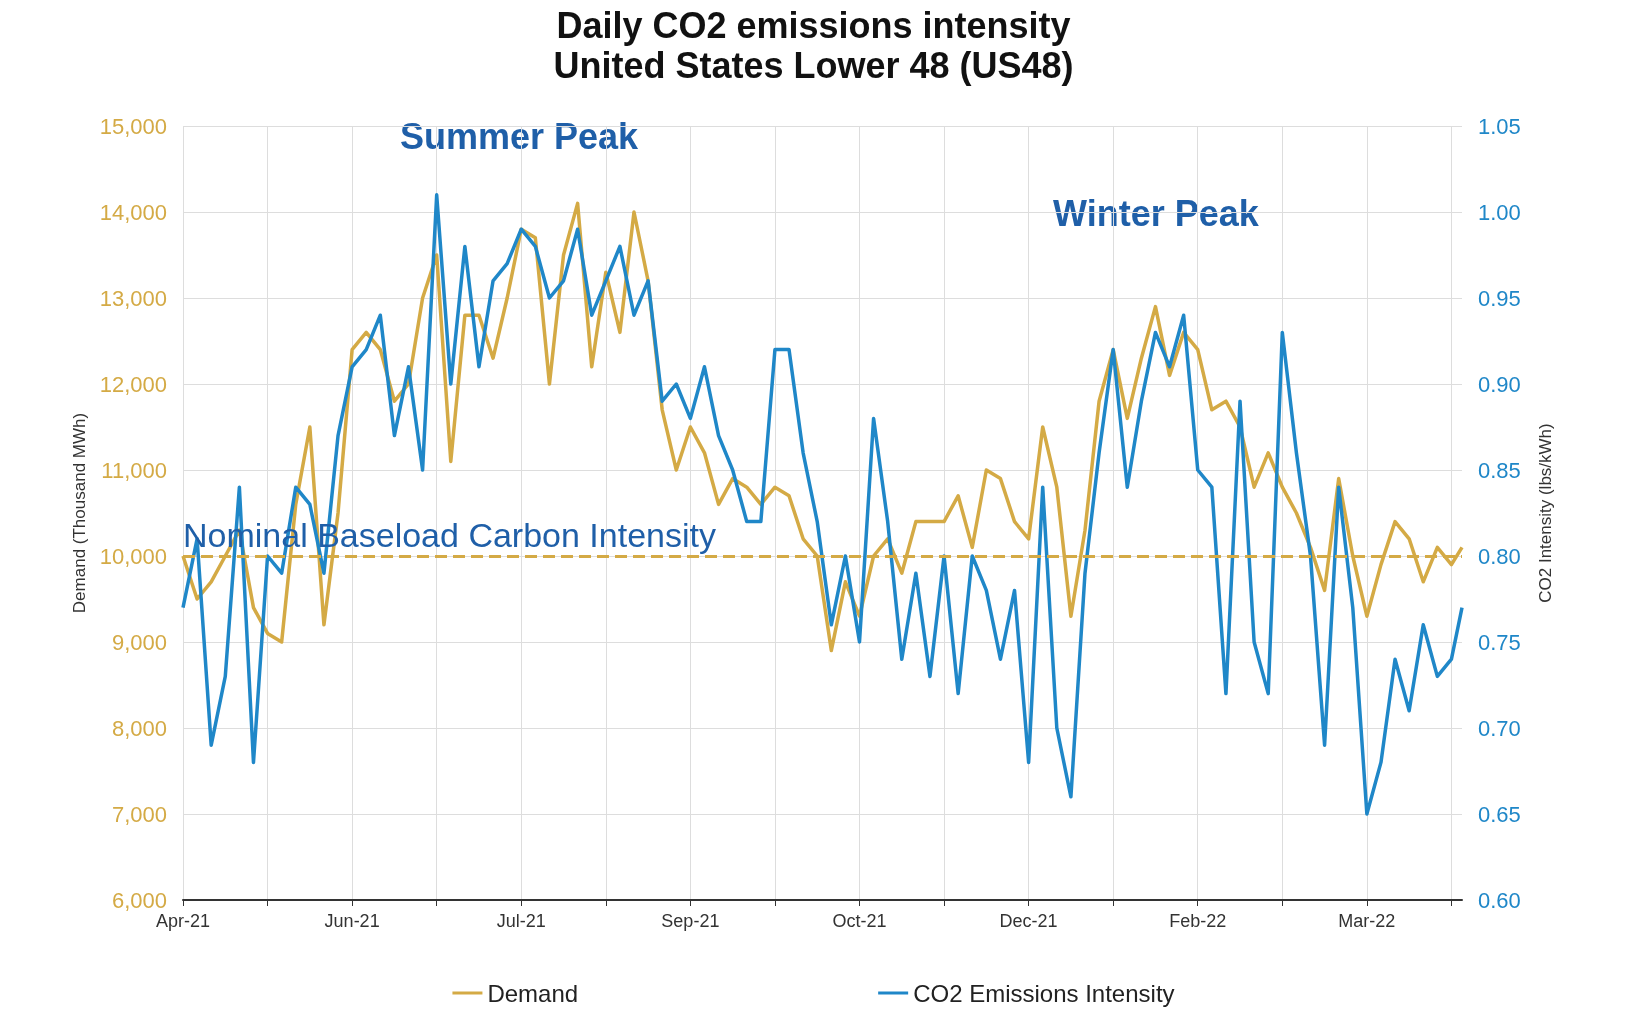 The width and height of the screenshot is (1627, 1015). What do you see at coordinates (133, 126) in the screenshot?
I see `y-tick-label: 15,000` at bounding box center [133, 126].